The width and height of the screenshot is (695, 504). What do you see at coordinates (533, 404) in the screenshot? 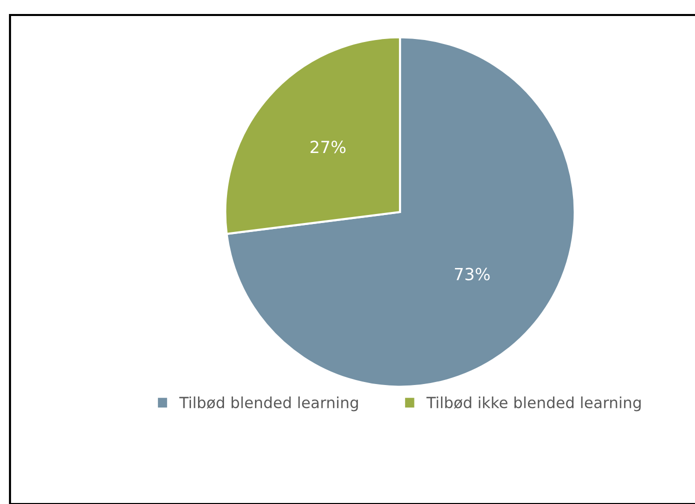
I see `legend-label: Tilbød ikke blended learning` at bounding box center [533, 404].